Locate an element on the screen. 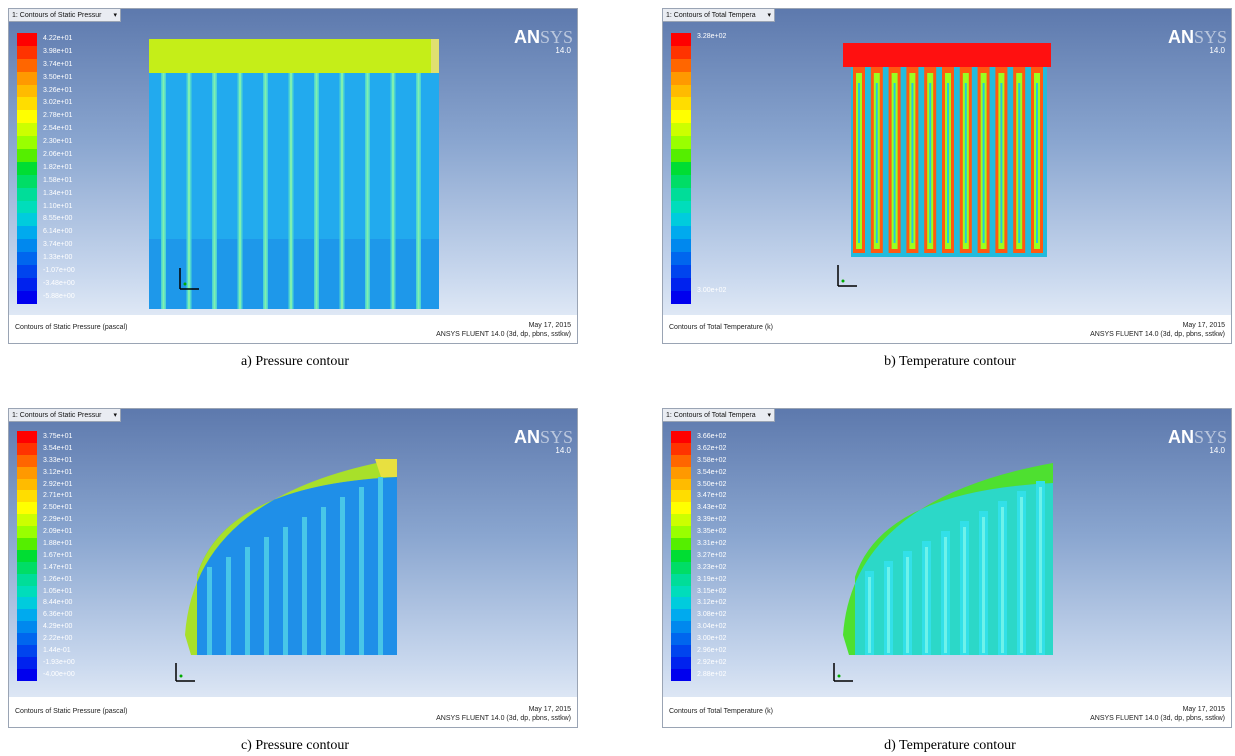 This screenshot has height=756, width=1235. legend-tick-label: 4.29e+00 is located at coordinates (58, 627).